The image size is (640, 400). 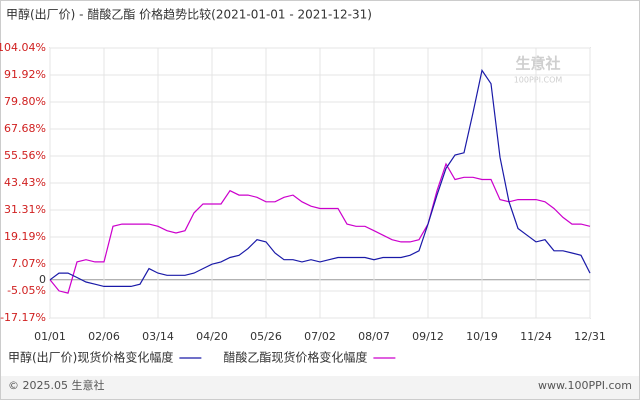 I want to click on y-tick-label: 19.19%, so click(x=25, y=236).